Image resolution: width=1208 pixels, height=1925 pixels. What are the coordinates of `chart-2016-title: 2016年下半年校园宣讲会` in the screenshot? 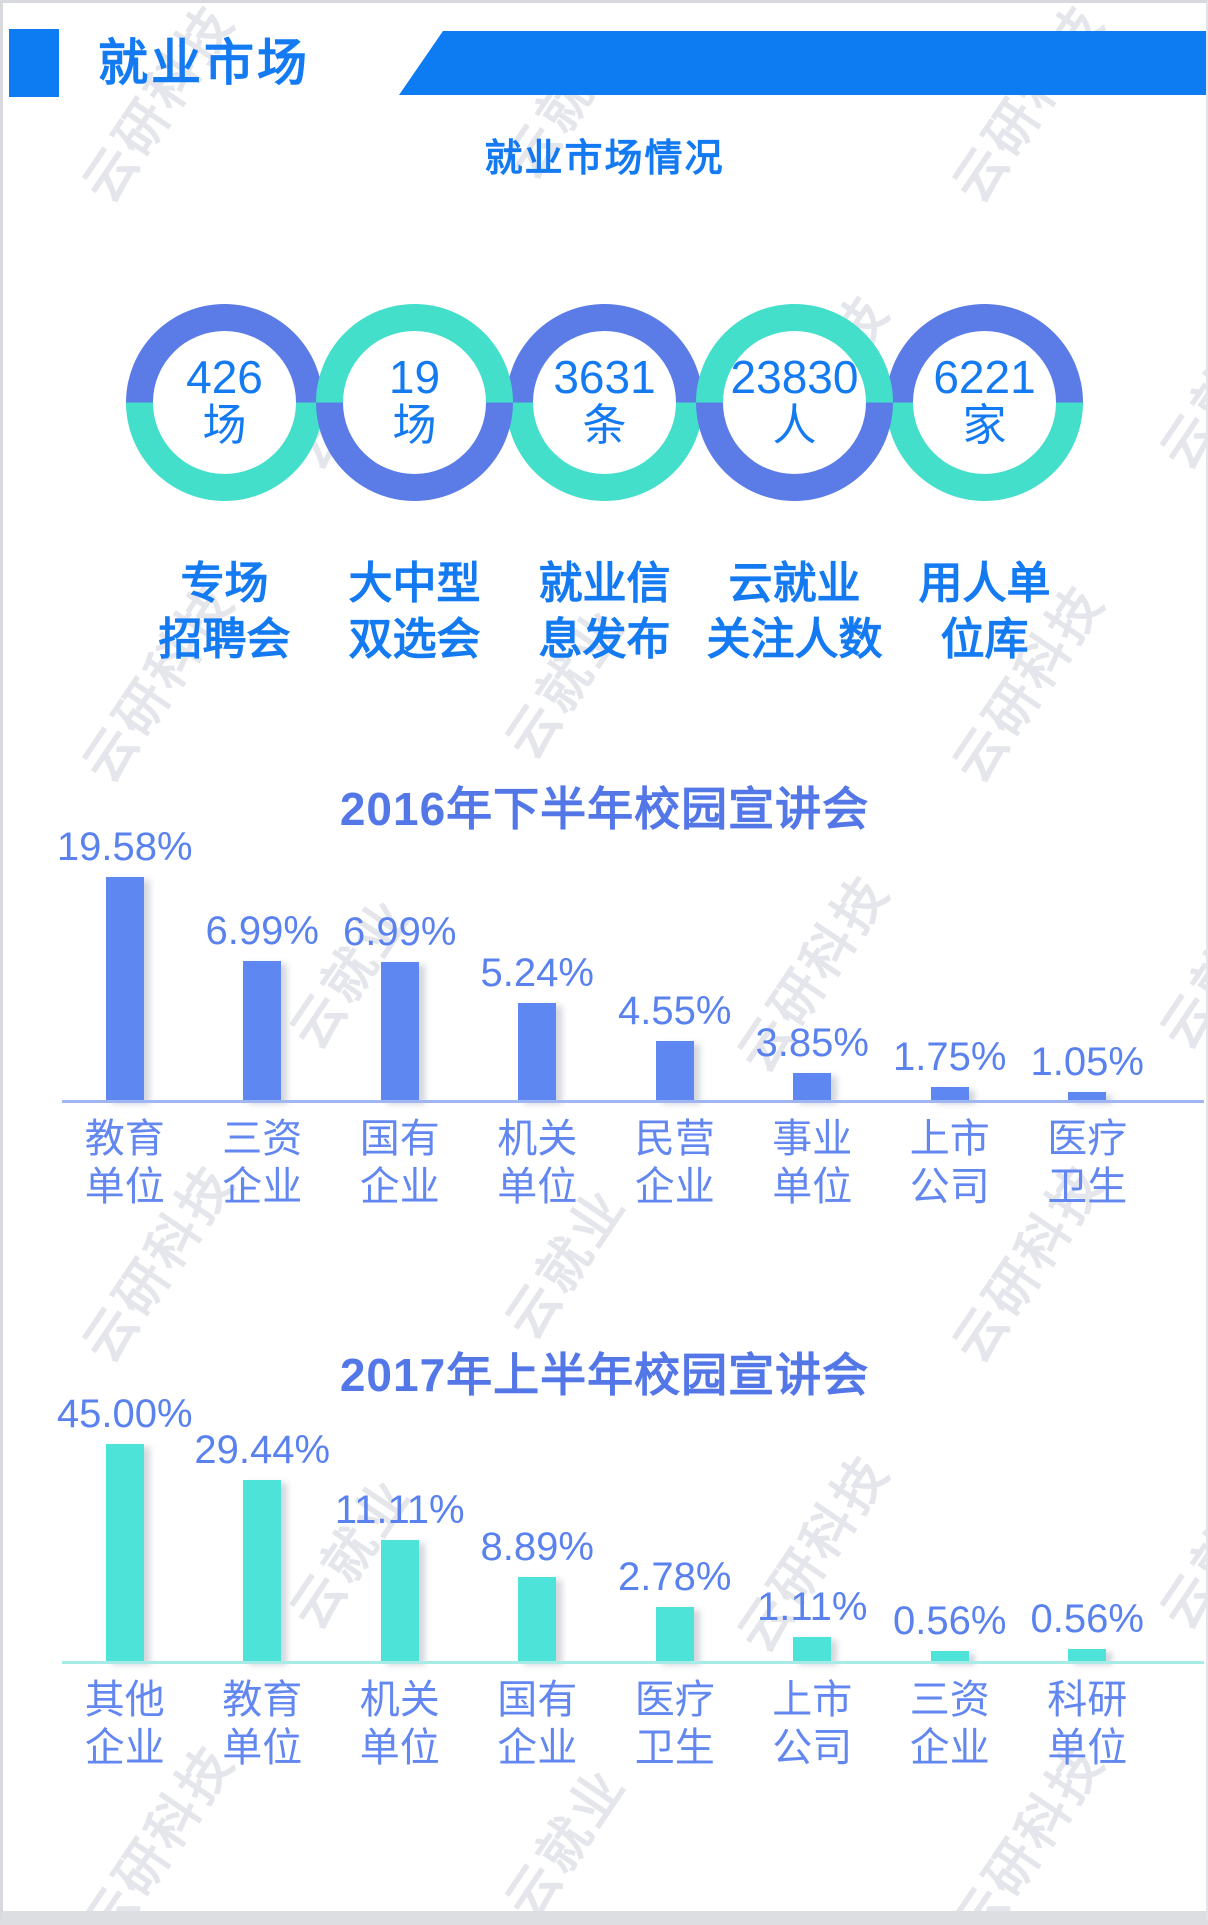 It's located at (604, 808).